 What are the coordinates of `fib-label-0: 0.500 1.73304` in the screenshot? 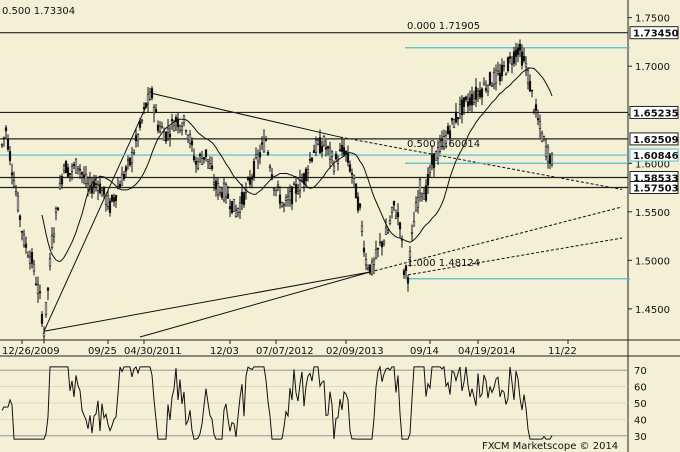 It's located at (38, 11).